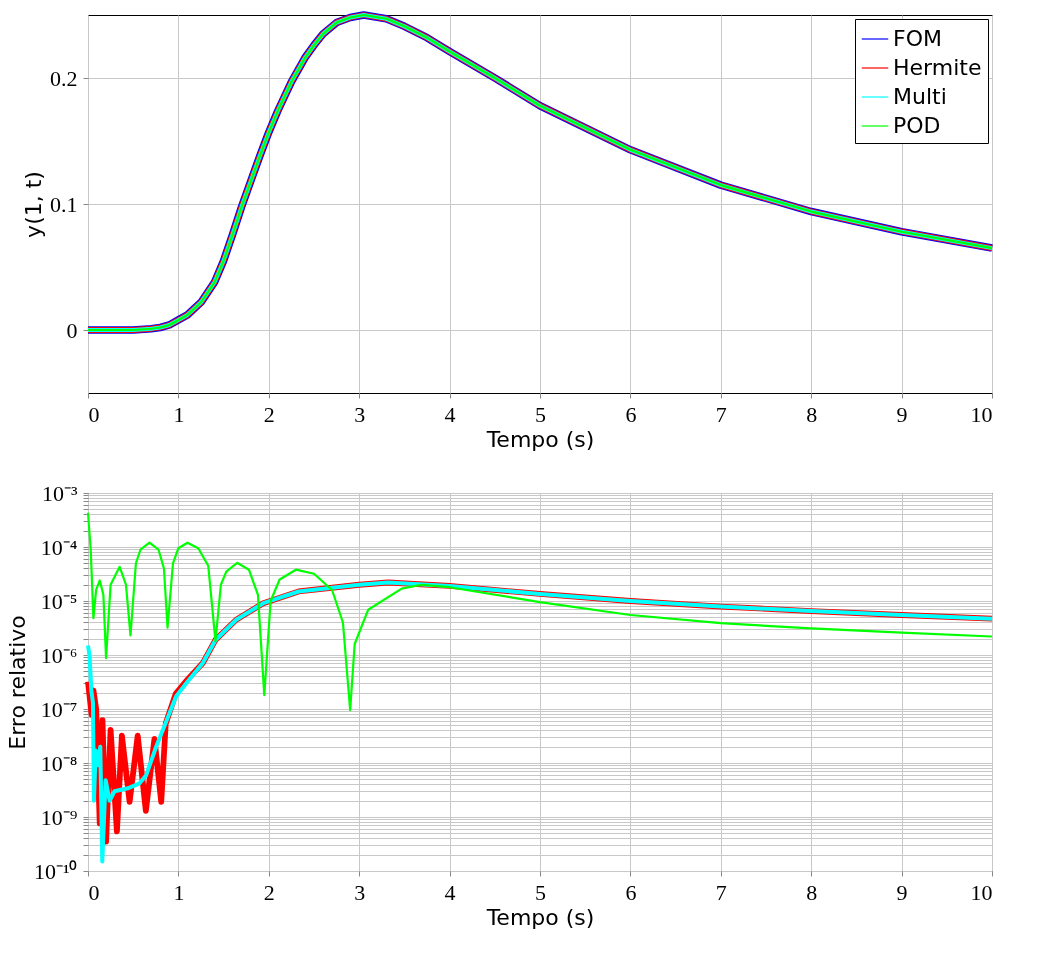 Image resolution: width=1051 pixels, height=970 pixels. I want to click on y-tick-label: 0.2, so click(64, 78).